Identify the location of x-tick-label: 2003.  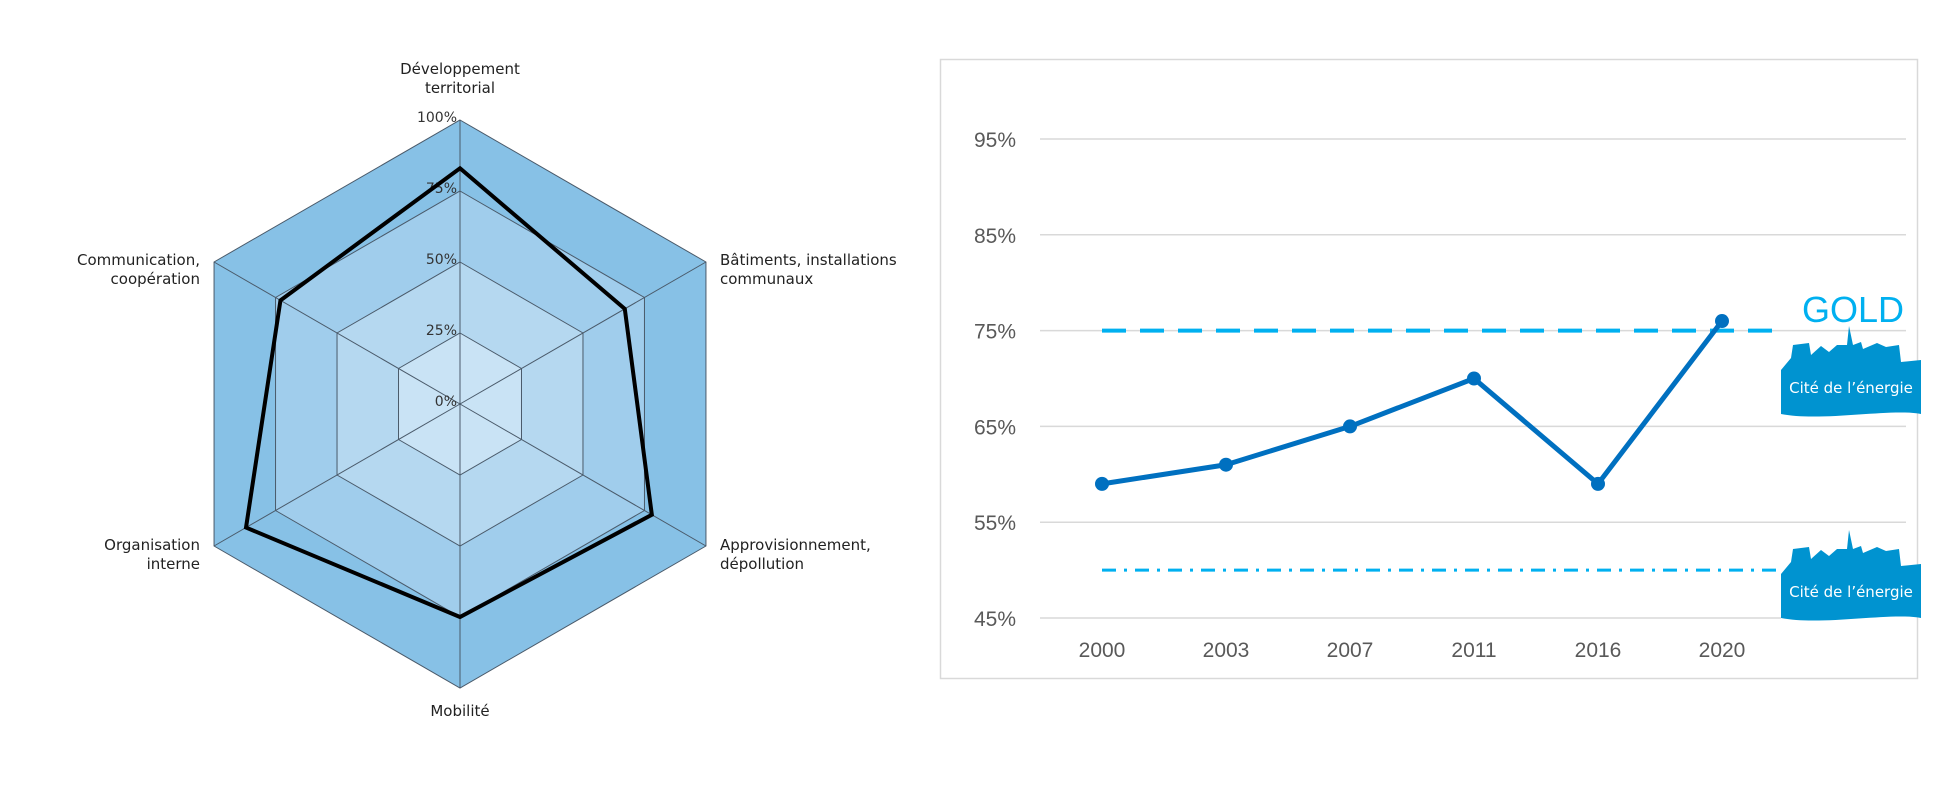
(1226, 650).